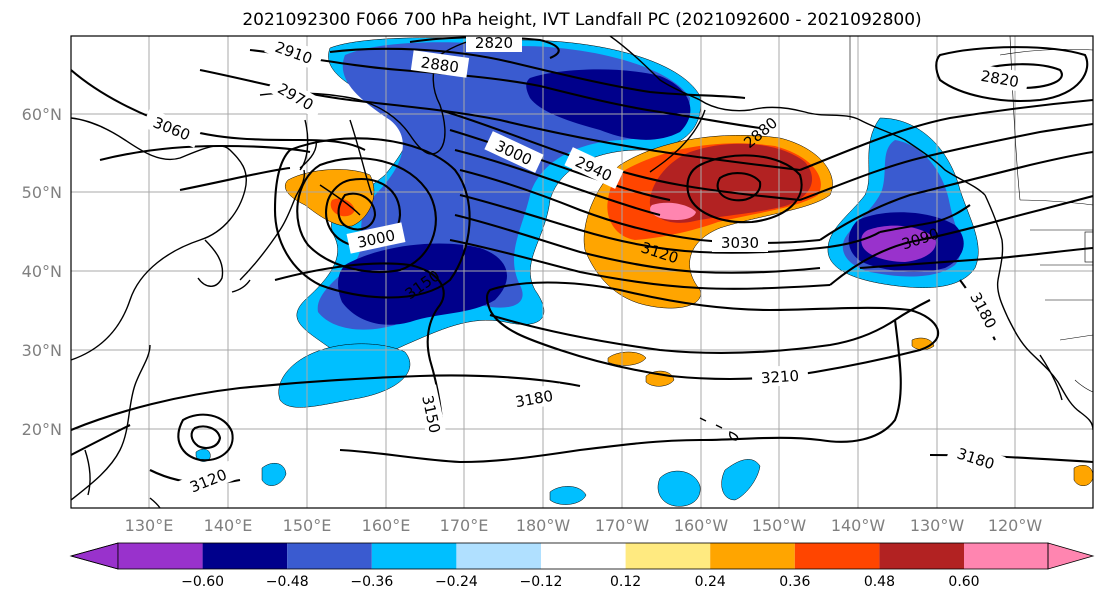  I want to click on colorbar-max-extension, so click(1071, 556).